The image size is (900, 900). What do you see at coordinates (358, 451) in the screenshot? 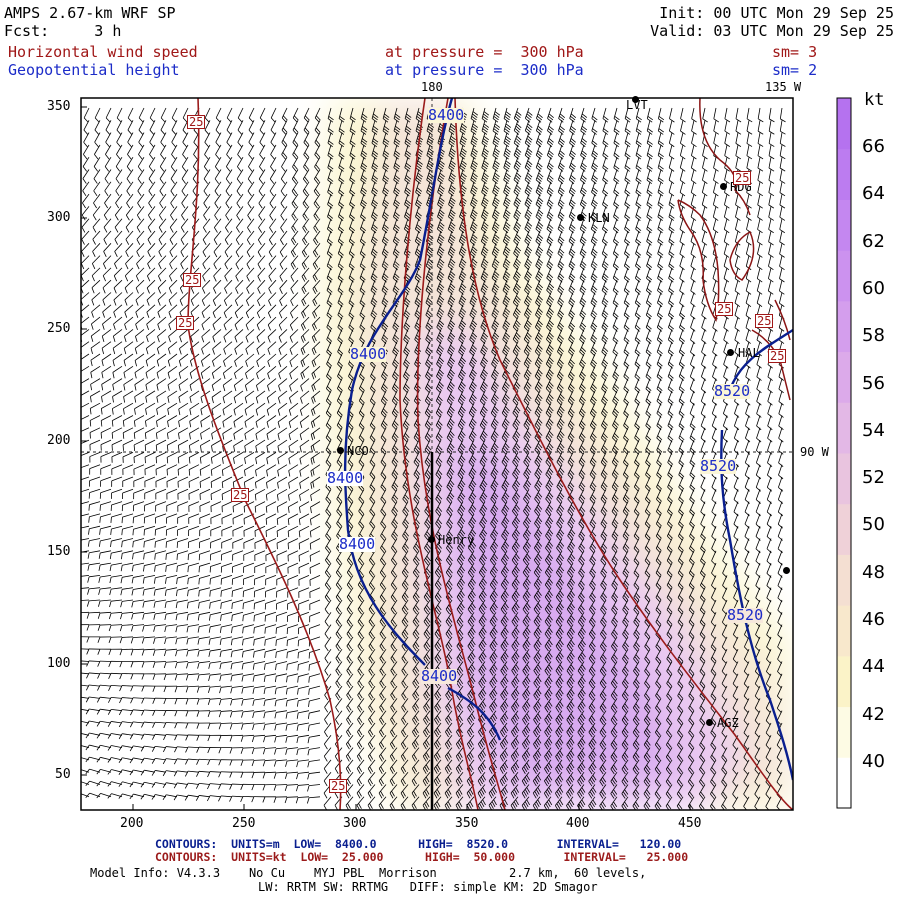
I see `station-label: NCO` at bounding box center [358, 451].